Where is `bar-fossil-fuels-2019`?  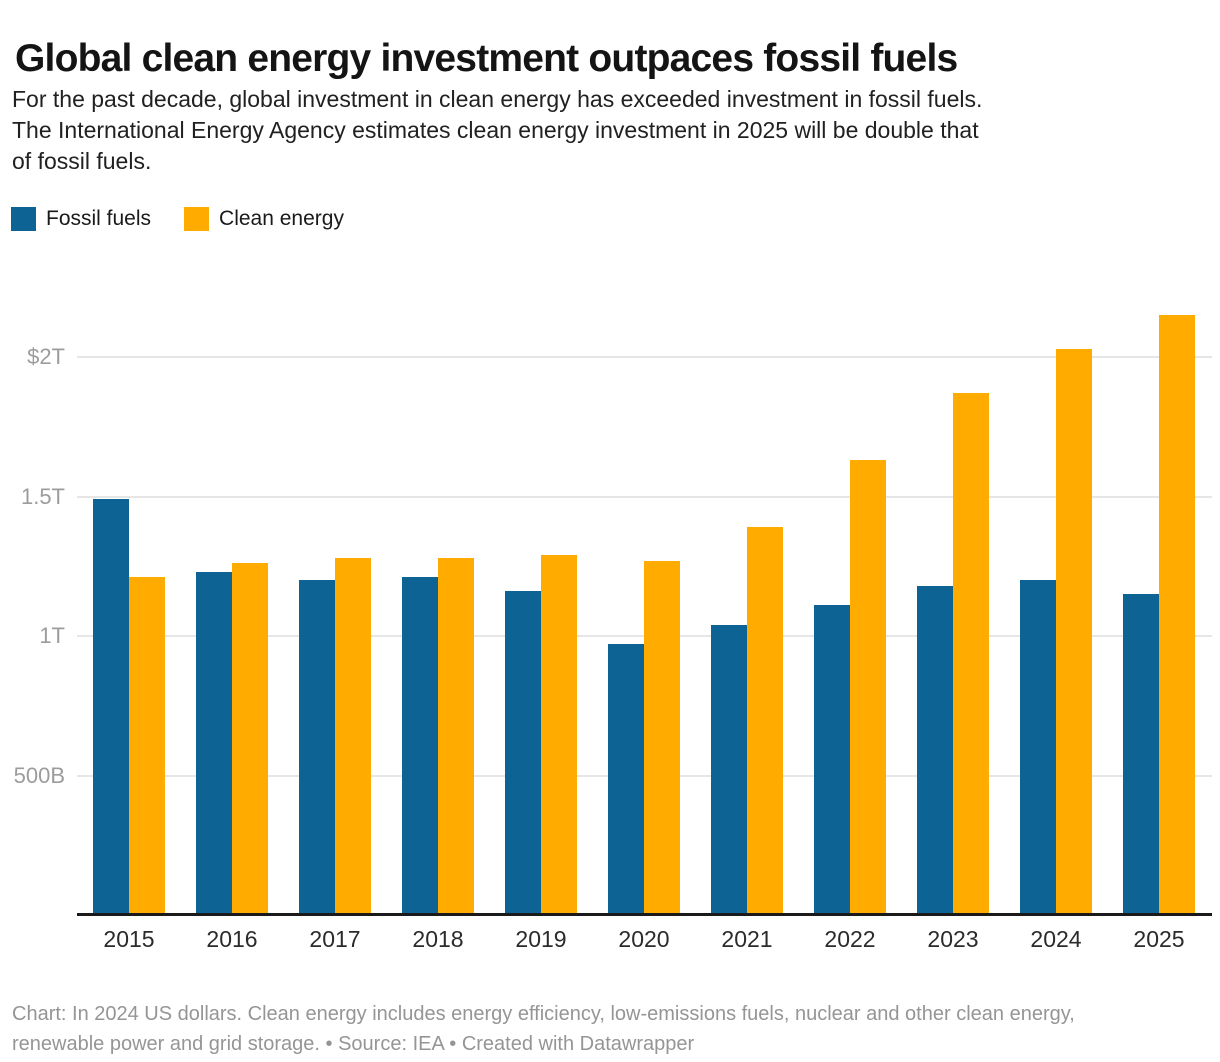 bar-fossil-fuels-2019 is located at coordinates (523, 753).